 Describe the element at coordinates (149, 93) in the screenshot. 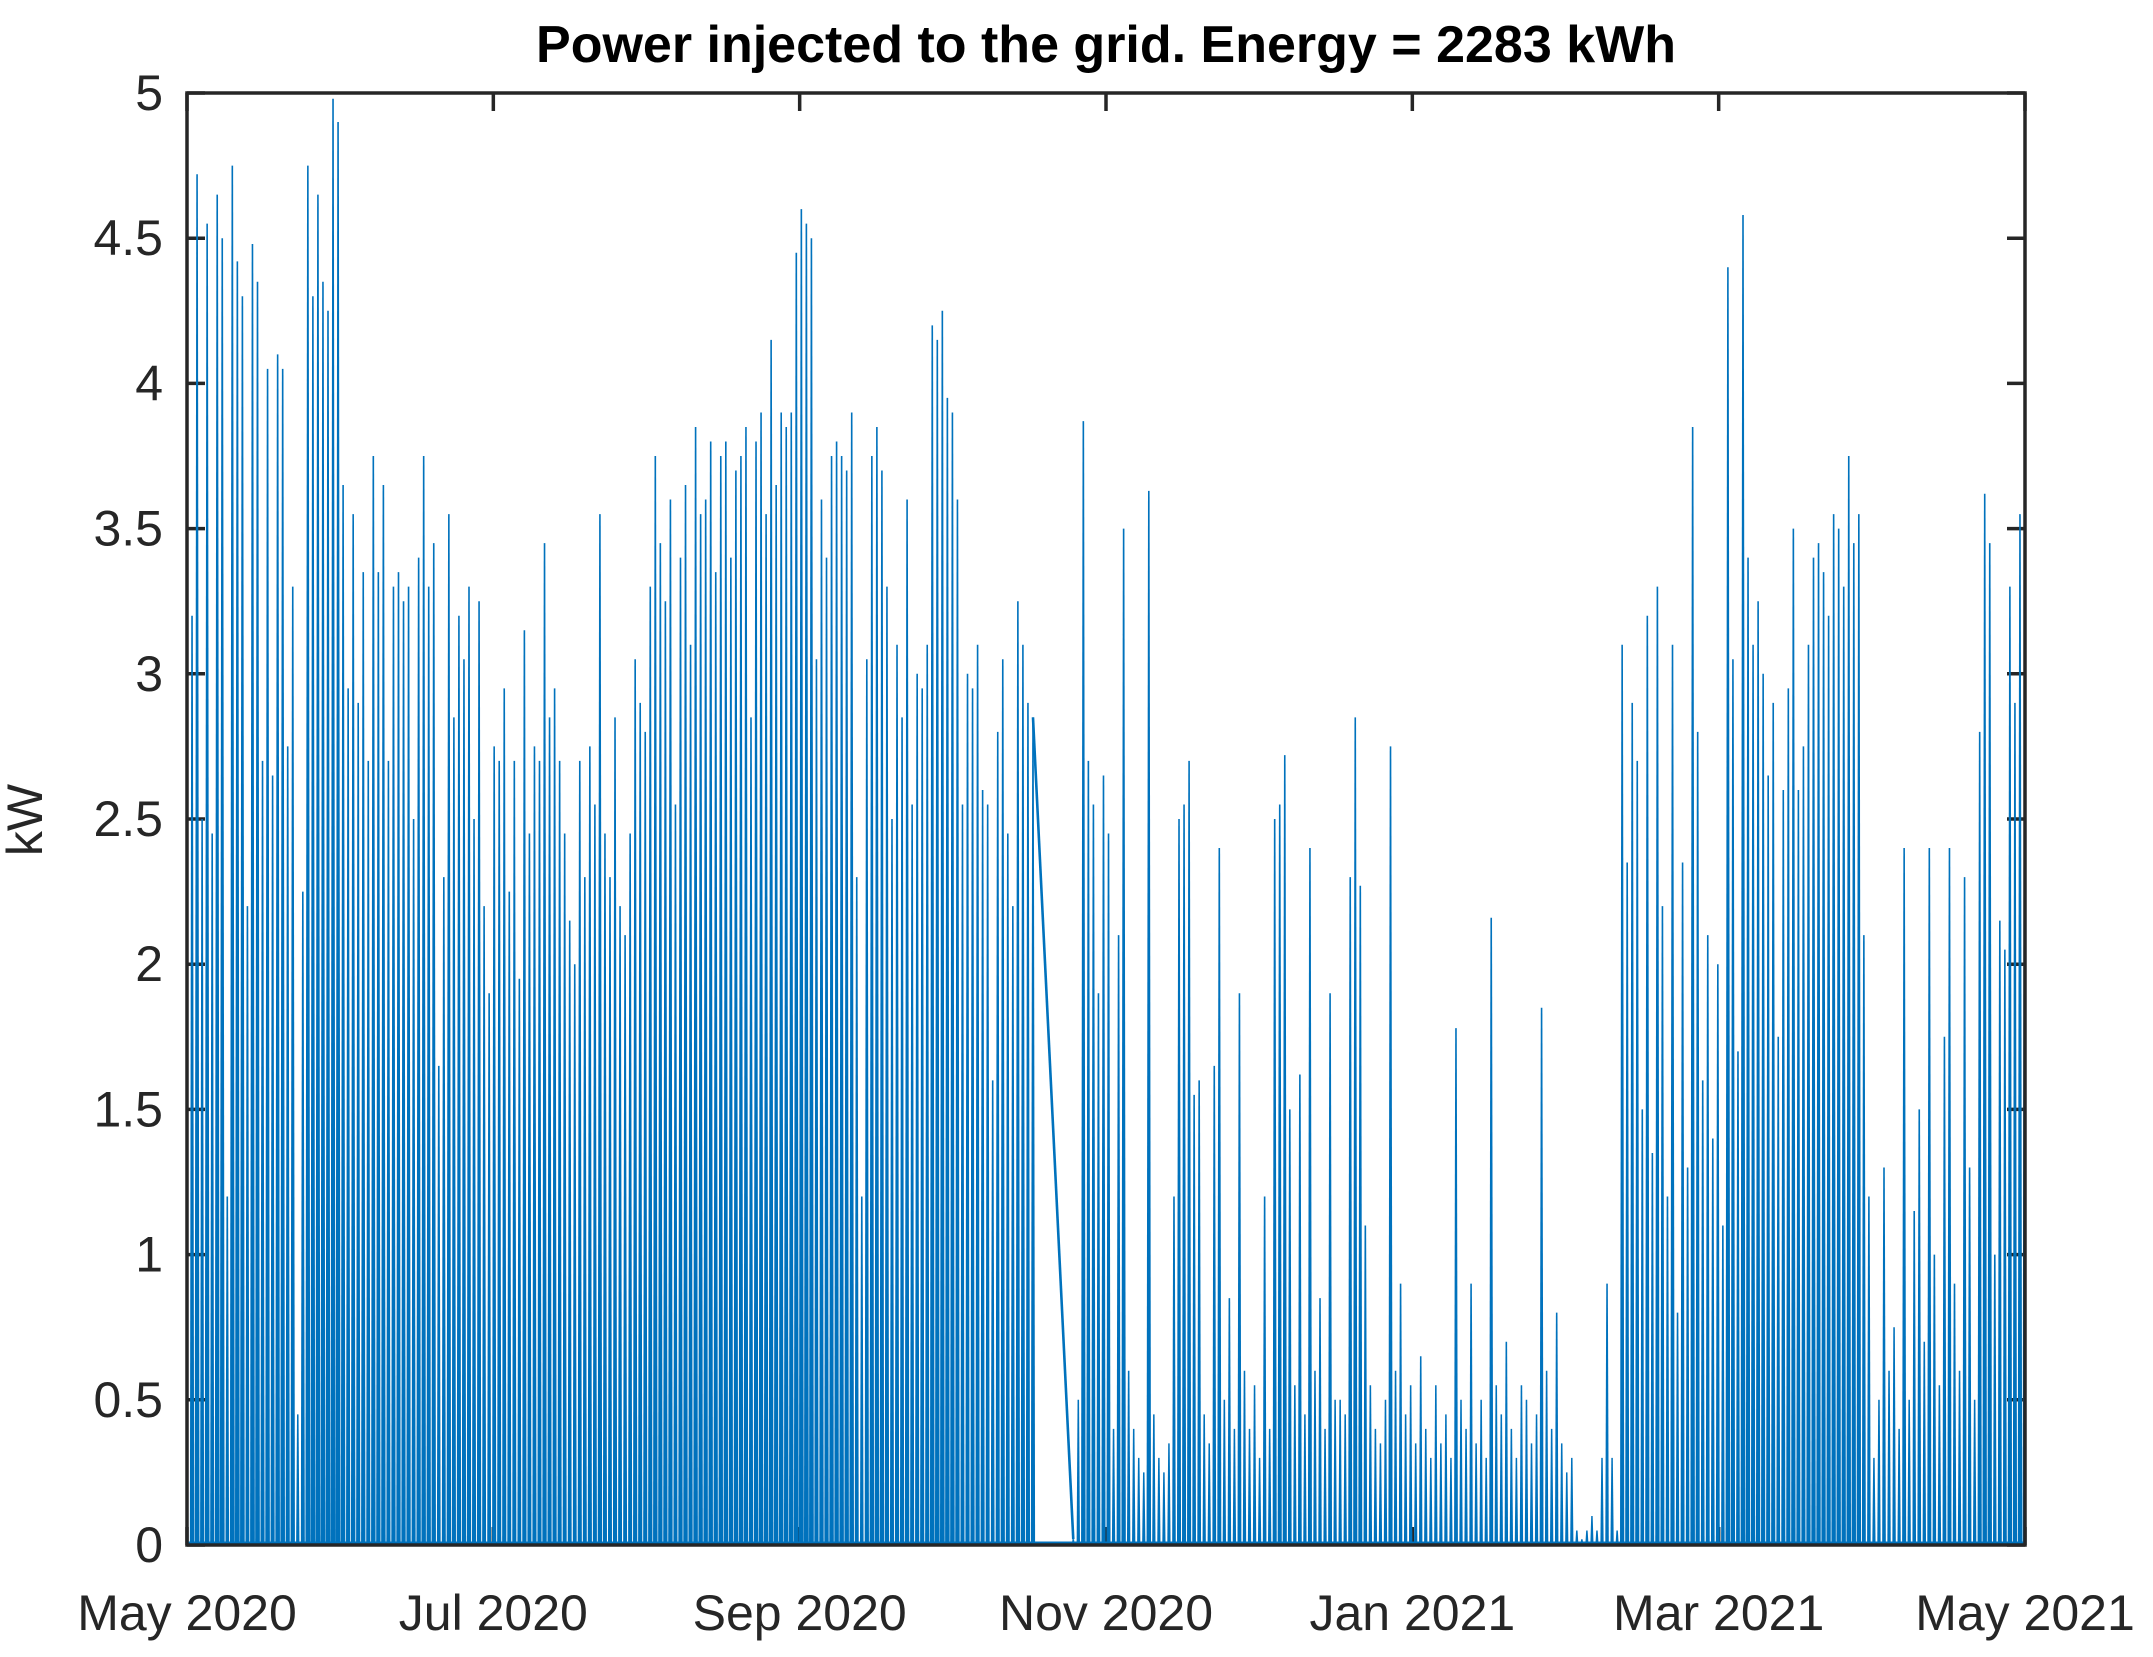

I see `y-tick-label: 5` at that location.